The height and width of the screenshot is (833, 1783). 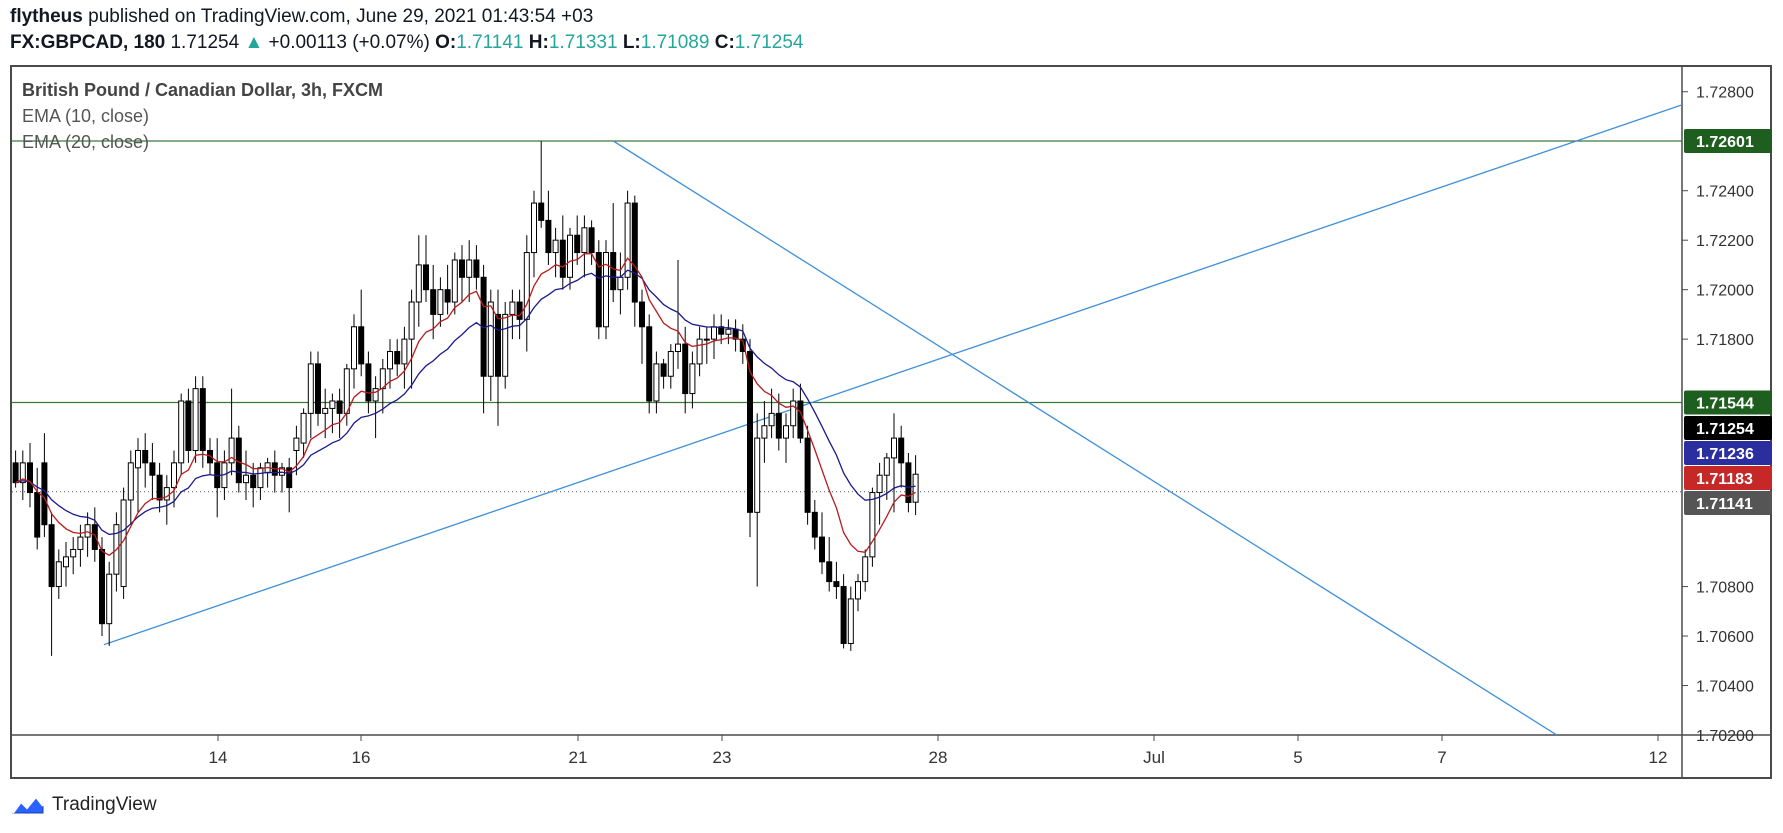 What do you see at coordinates (631, 42) in the screenshot?
I see `low-label: L:` at bounding box center [631, 42].